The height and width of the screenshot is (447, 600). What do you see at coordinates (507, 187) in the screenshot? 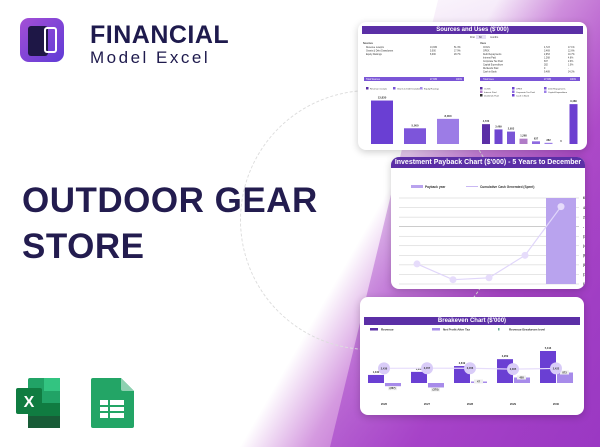
I see `legend-cash-label: Cumulative Cash Generated (Spent)` at bounding box center [507, 187].